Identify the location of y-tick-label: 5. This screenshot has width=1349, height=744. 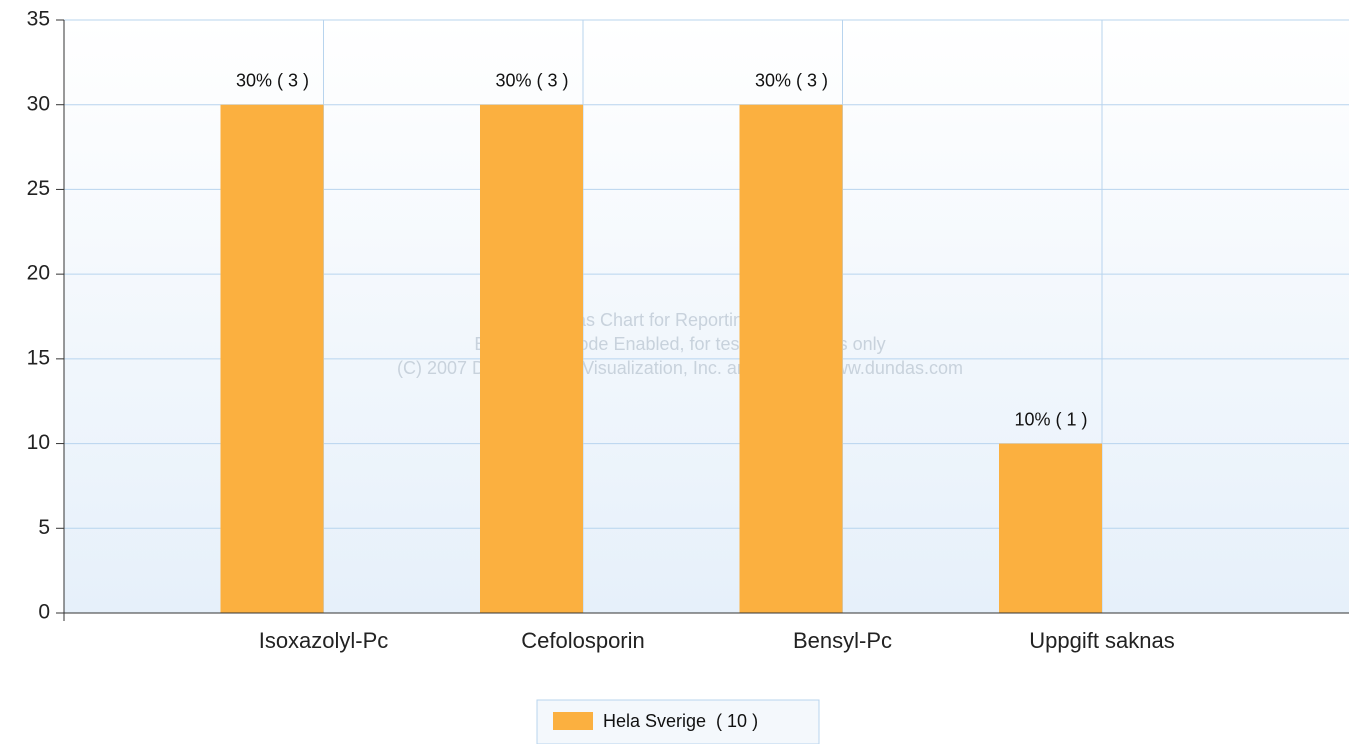
(44, 527).